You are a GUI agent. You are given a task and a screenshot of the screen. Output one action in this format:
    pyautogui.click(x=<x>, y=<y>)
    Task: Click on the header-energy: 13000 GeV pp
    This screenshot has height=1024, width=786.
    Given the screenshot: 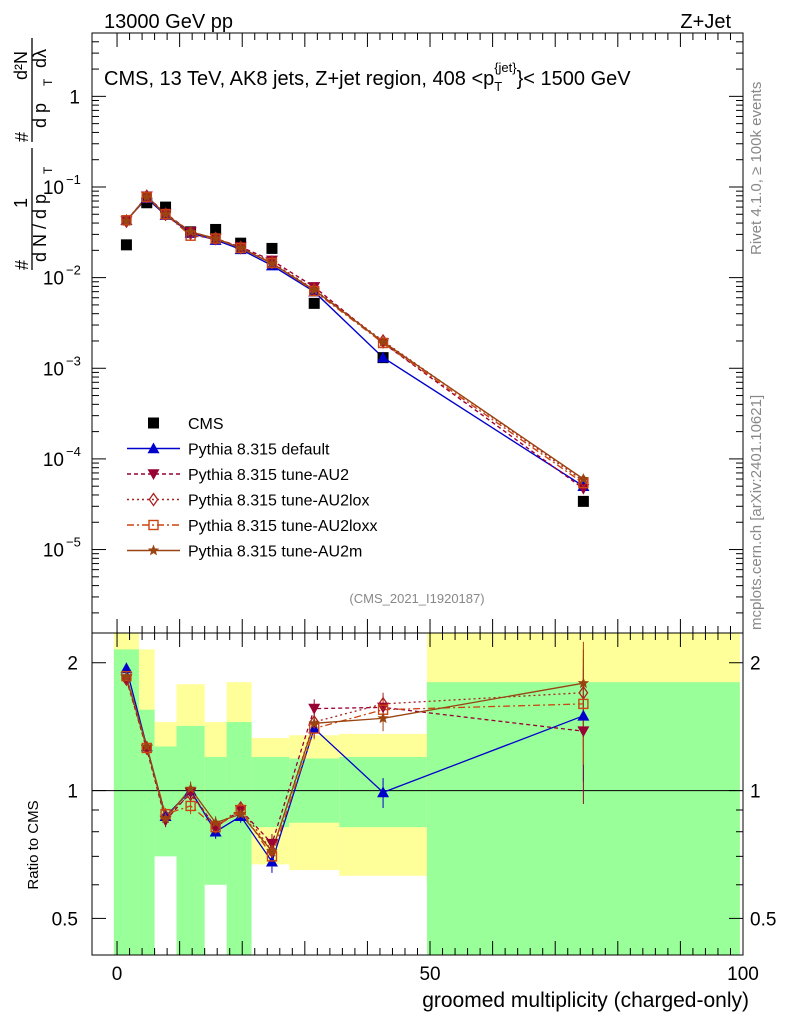 What is the action you would take?
    pyautogui.click(x=168, y=22)
    